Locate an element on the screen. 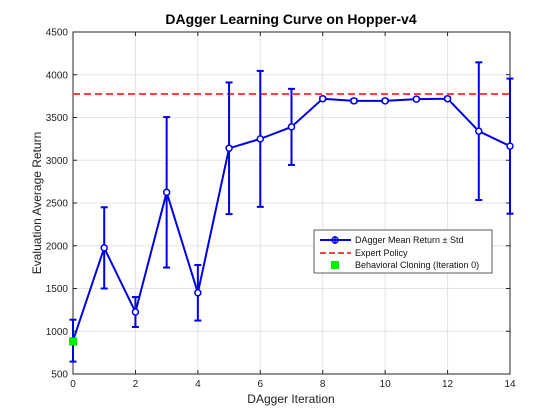  y-axis-label: Evaluation Average Return is located at coordinates (37, 203).